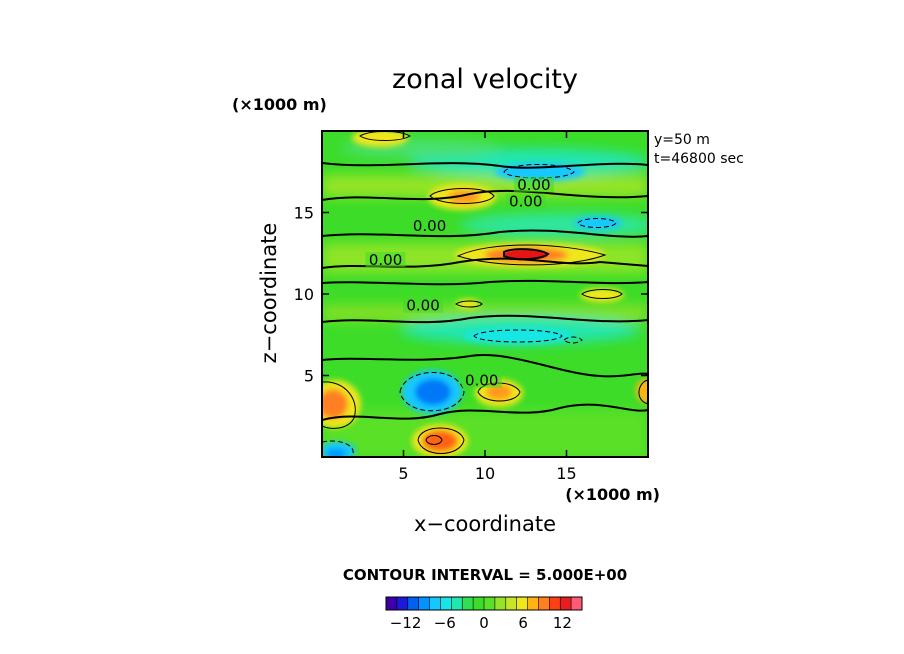  What do you see at coordinates (269, 293) in the screenshot?
I see `y-axis-title: z−coordinate` at bounding box center [269, 293].